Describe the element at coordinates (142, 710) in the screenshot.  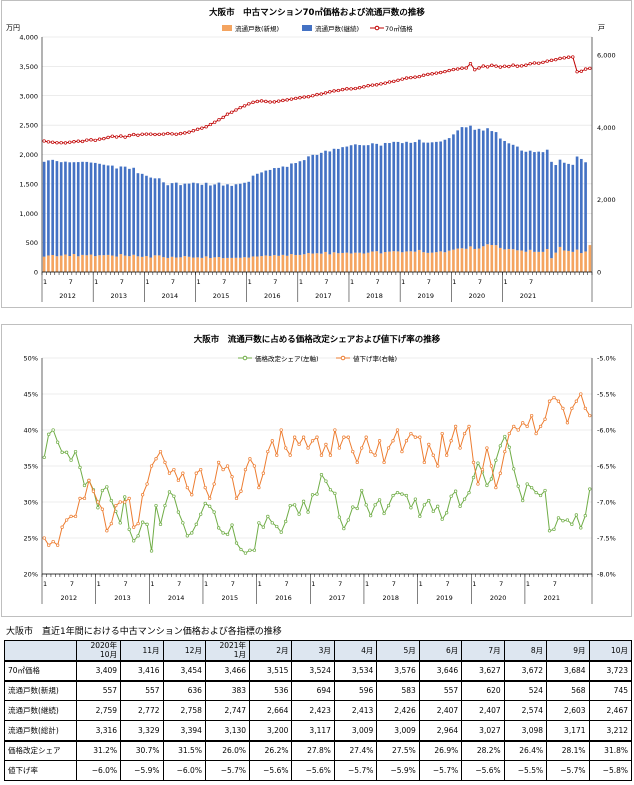
I see `table-cell: 2,772` at that location.